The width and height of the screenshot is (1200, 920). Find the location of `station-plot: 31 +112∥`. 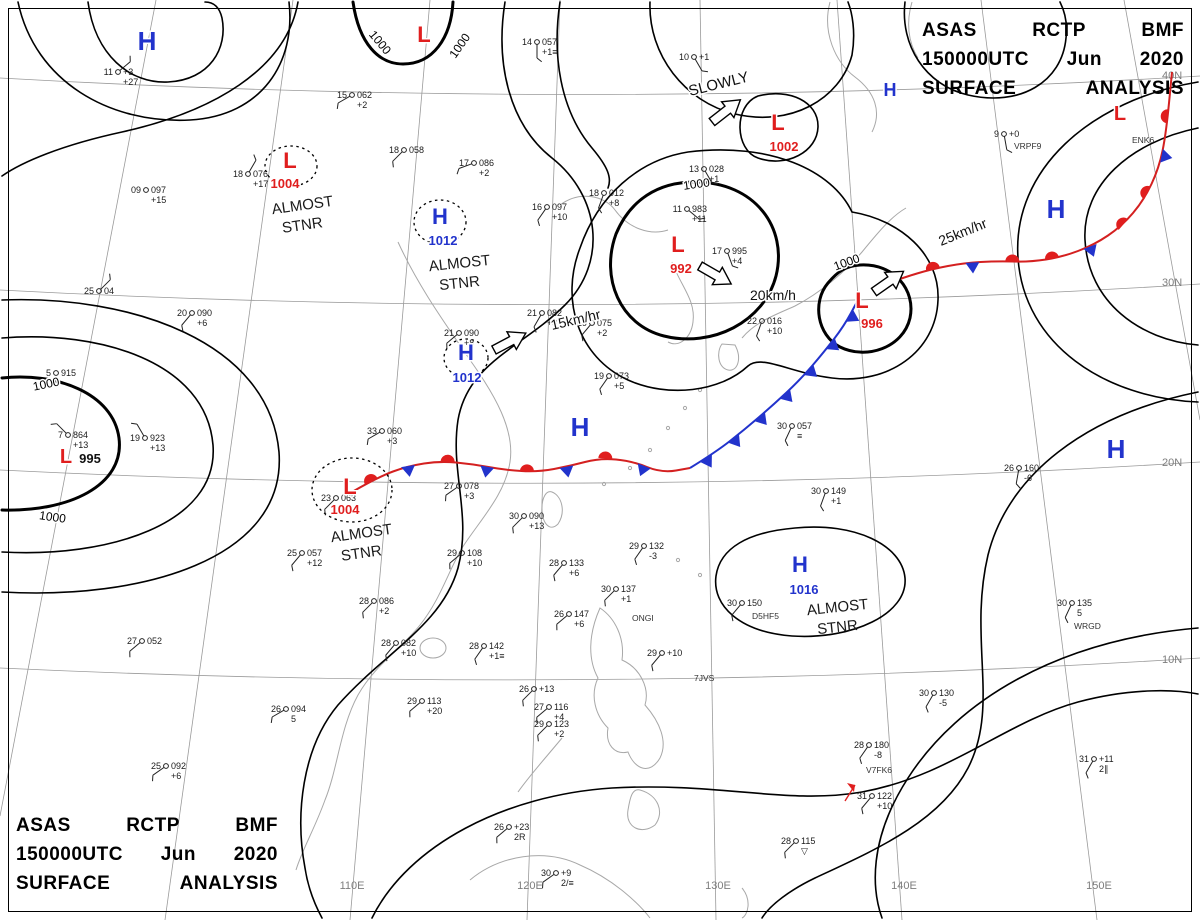

station-plot: 31 +112∥ is located at coordinates (1096, 766).